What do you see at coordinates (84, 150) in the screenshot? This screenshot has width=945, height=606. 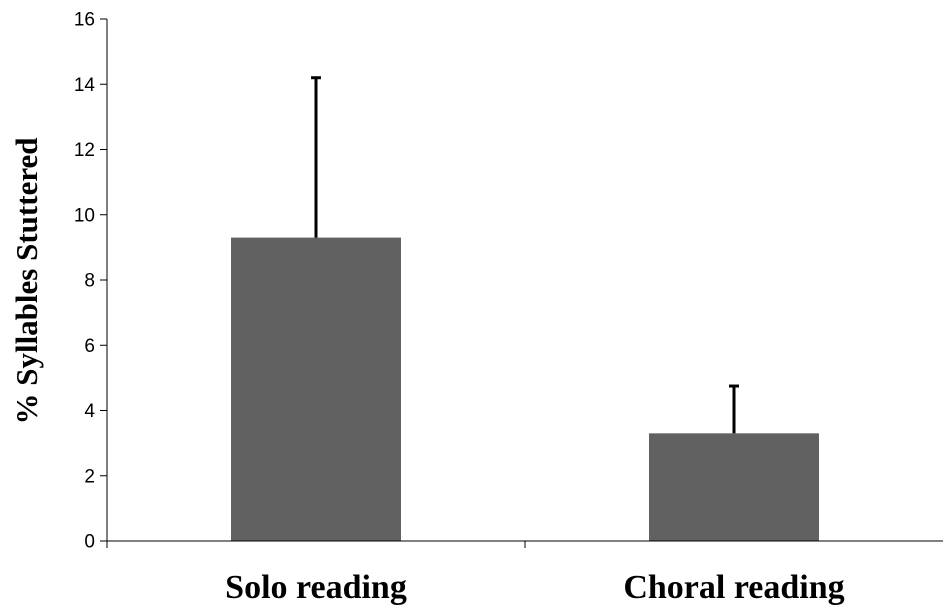 I see `y-tick-label: 12` at bounding box center [84, 150].